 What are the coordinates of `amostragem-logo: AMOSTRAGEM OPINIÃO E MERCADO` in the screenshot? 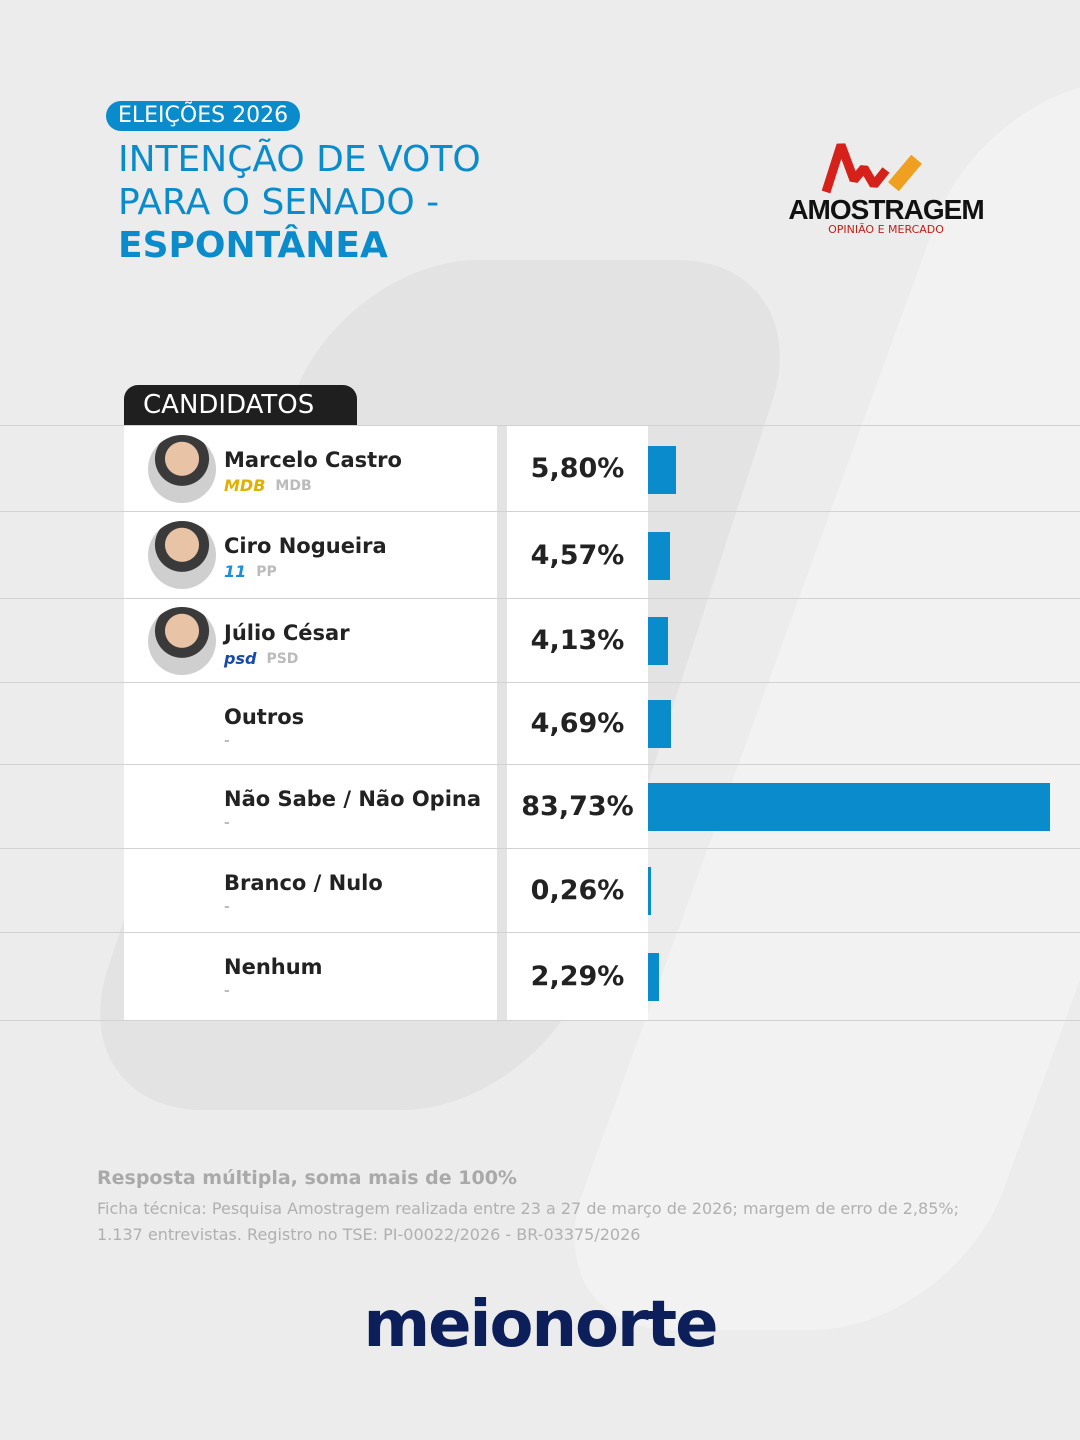 It's located at (886, 188).